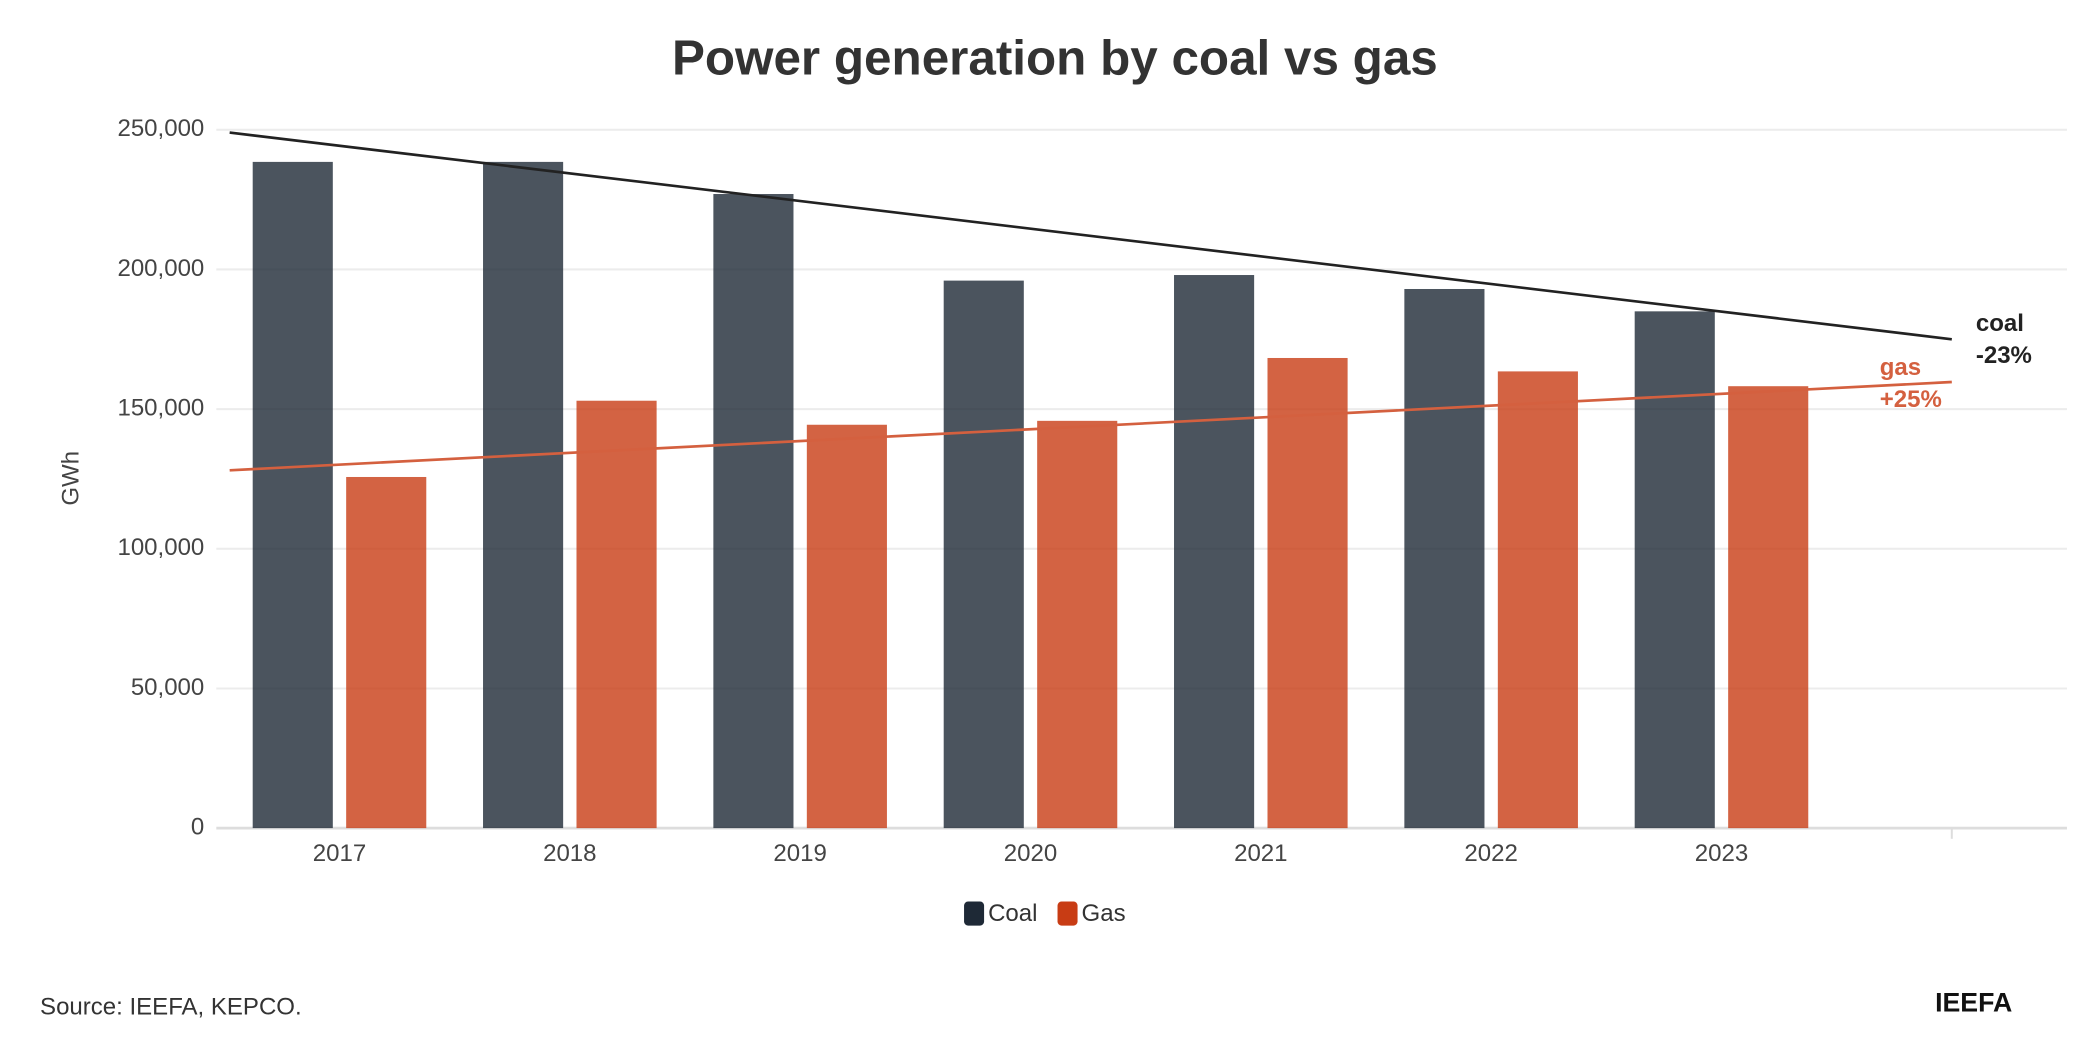 Image resolution: width=2083 pixels, height=1042 pixels. I want to click on brand: IEEFA, so click(1973, 1002).